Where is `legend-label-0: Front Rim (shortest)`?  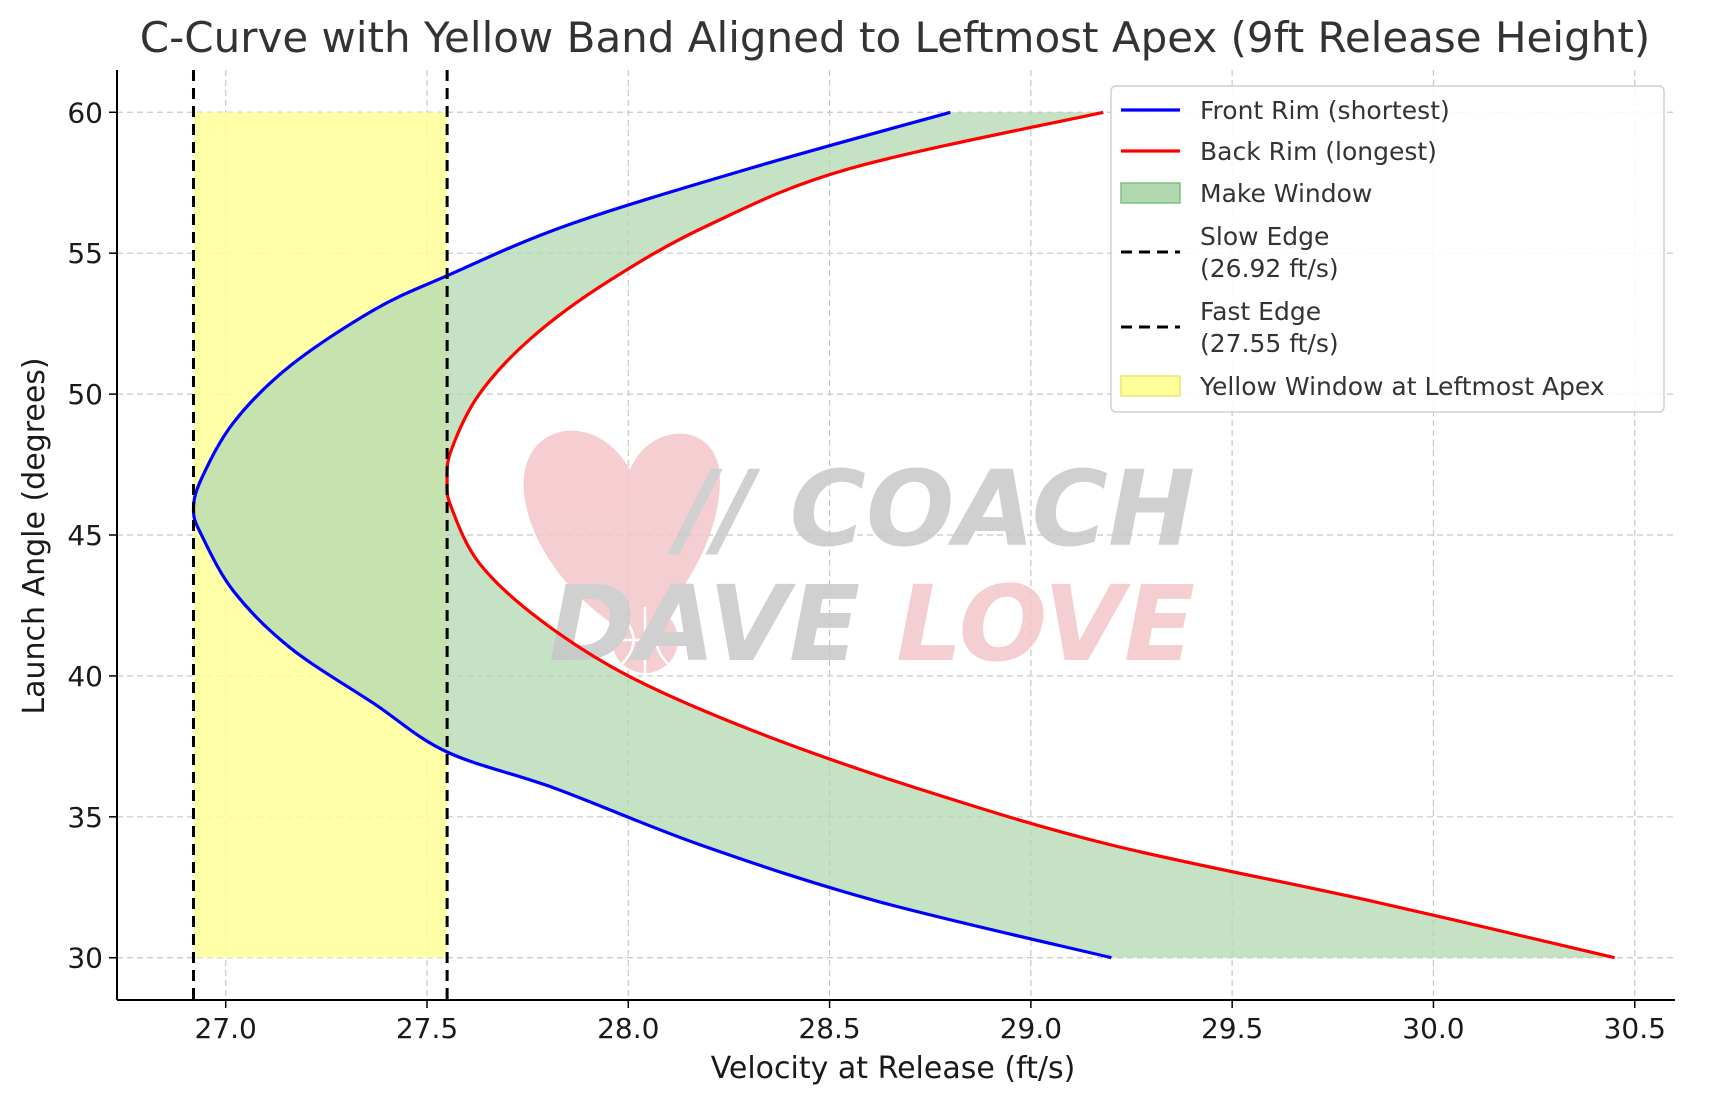 legend-label-0: Front Rim (shortest) is located at coordinates (1325, 110).